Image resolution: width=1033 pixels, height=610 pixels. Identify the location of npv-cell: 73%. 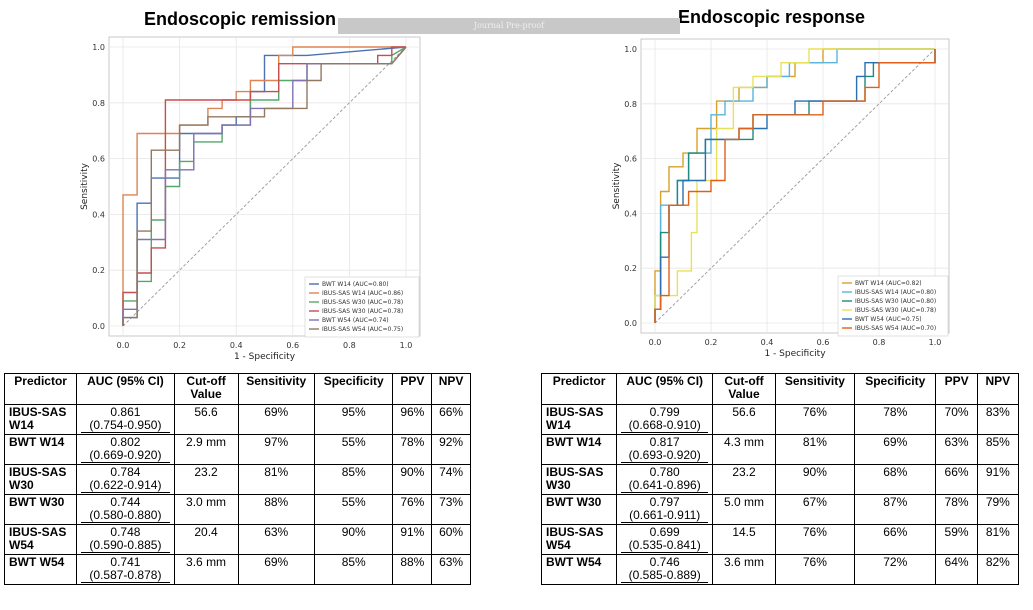
(451, 509).